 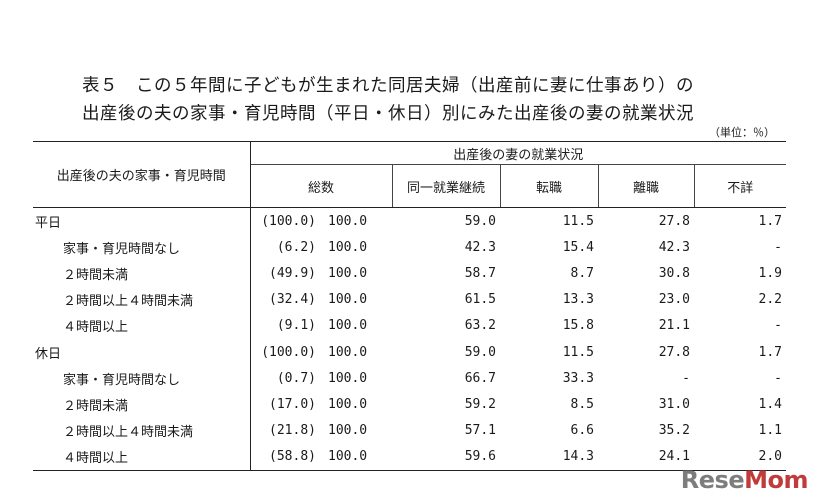 What do you see at coordinates (142, 221) in the screenshot?
I see `row-label: 平日` at bounding box center [142, 221].